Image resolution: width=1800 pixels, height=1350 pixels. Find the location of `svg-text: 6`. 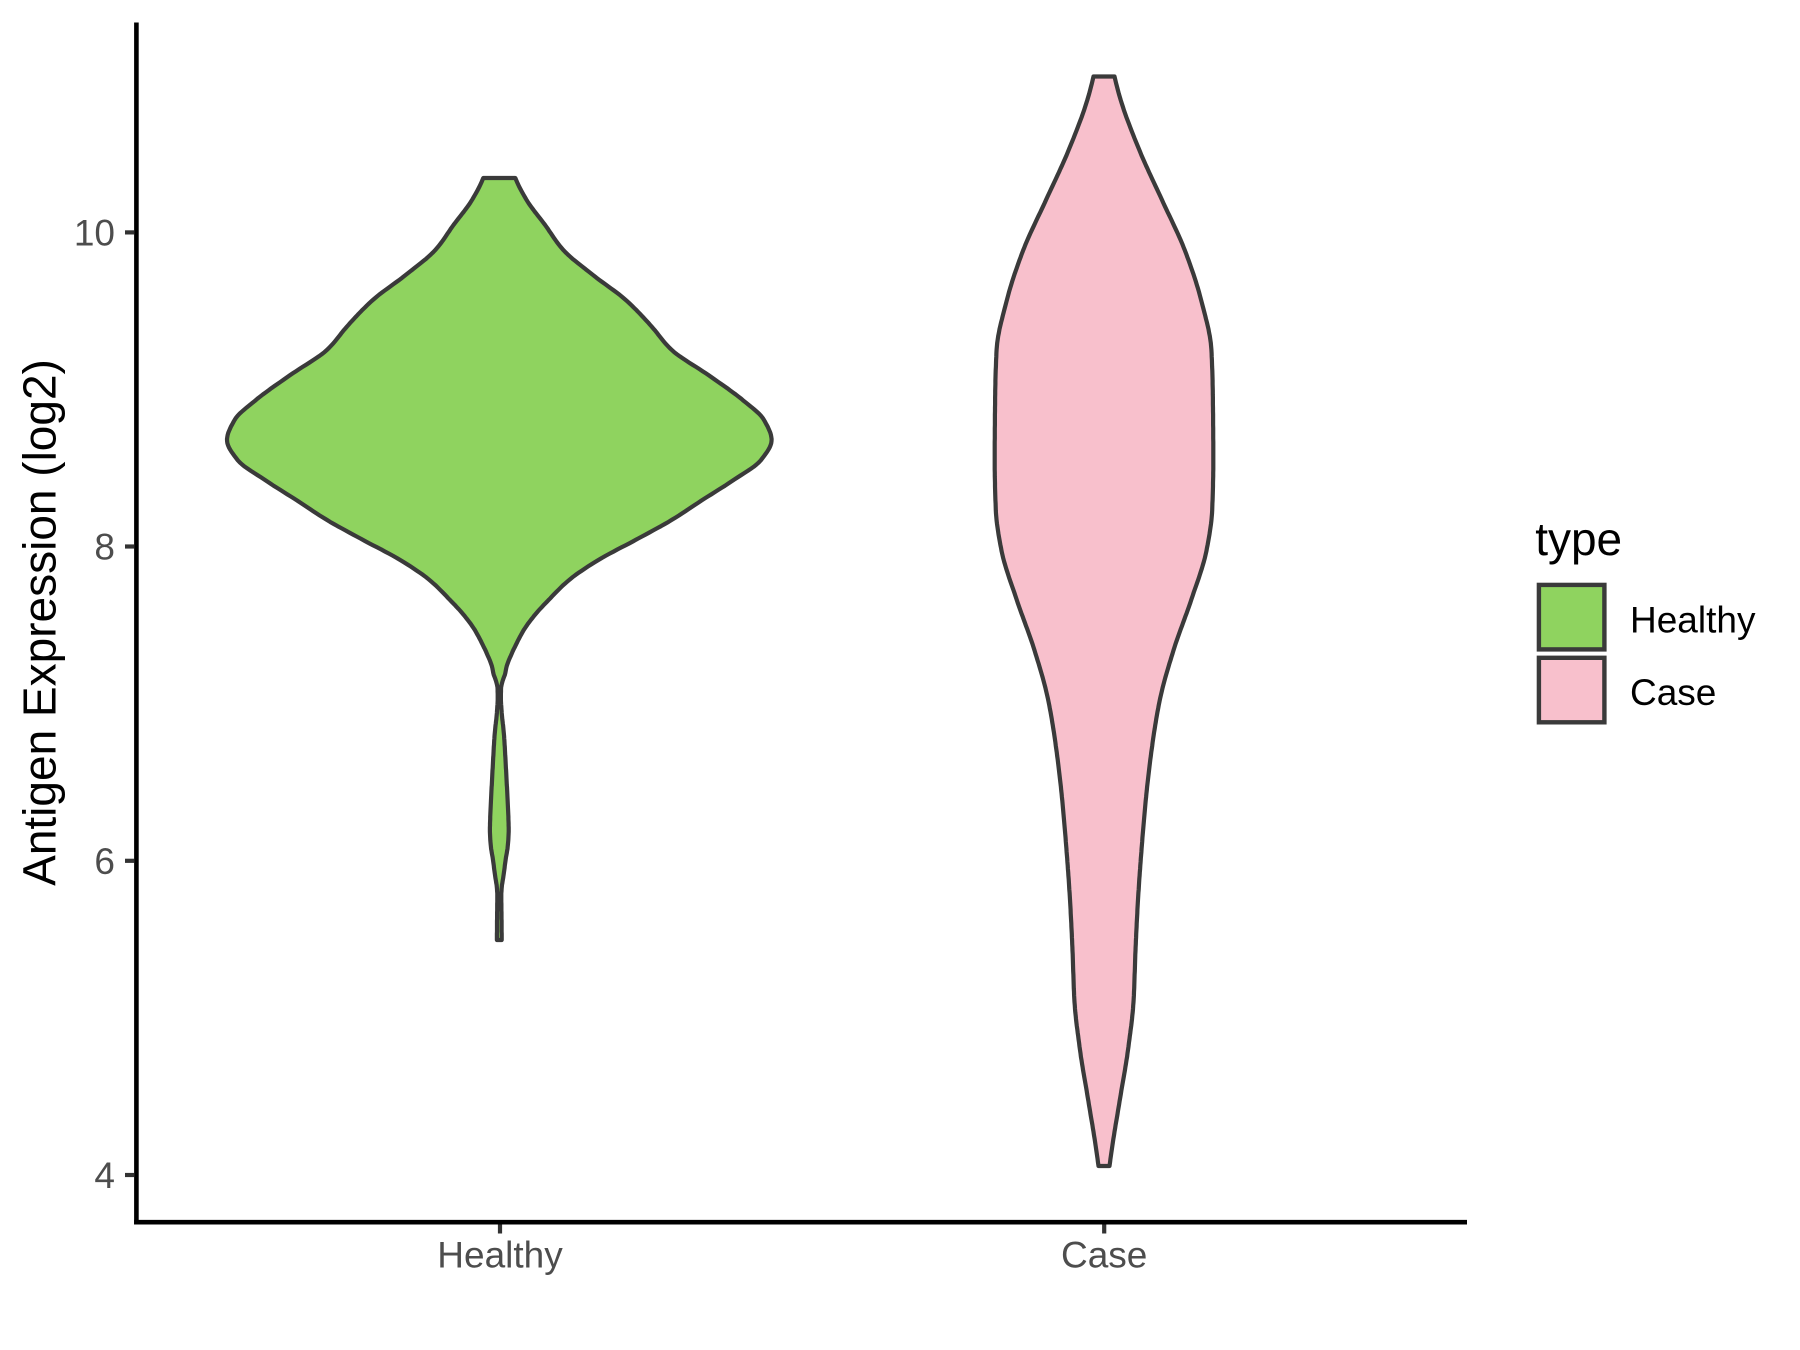

svg-text: 6 is located at coordinates (104, 861).